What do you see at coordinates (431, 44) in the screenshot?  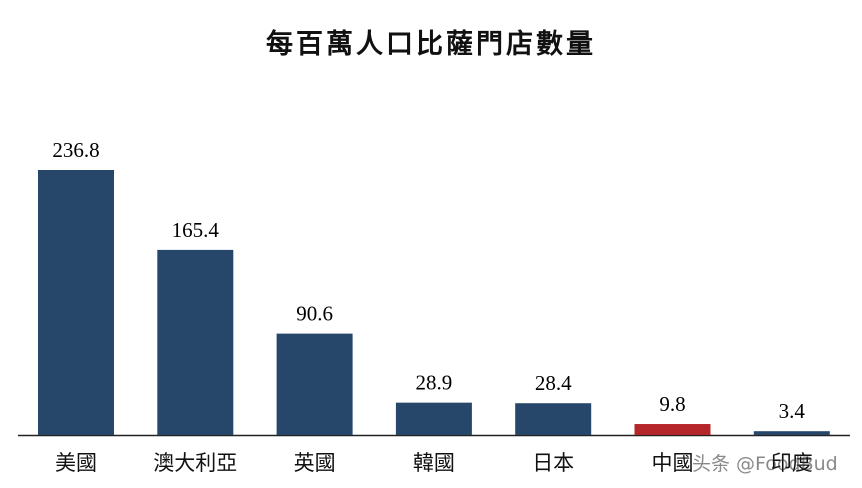 I see `chart-title: 每百萬人口比薩門店數量` at bounding box center [431, 44].